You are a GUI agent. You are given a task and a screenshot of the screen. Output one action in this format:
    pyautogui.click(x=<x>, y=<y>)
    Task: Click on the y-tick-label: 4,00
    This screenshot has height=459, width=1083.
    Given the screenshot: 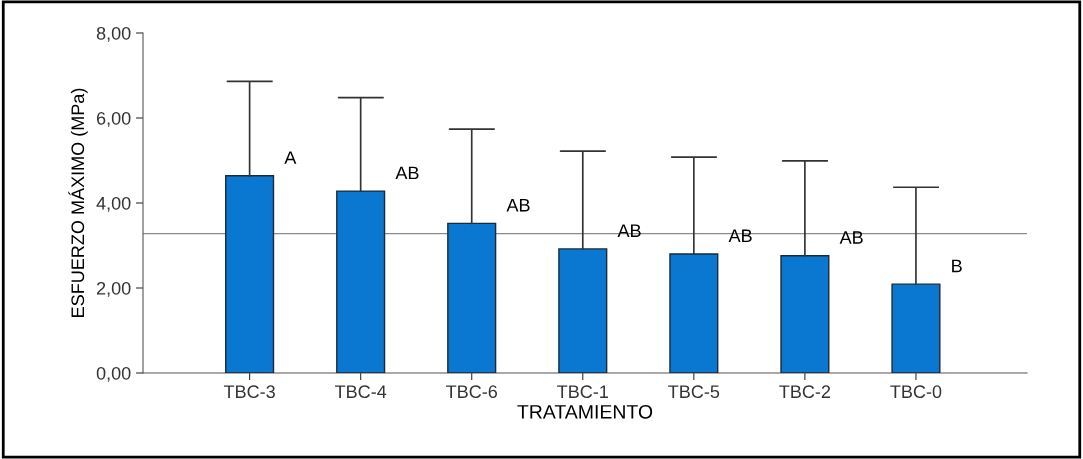 What is the action you would take?
    pyautogui.click(x=113, y=204)
    